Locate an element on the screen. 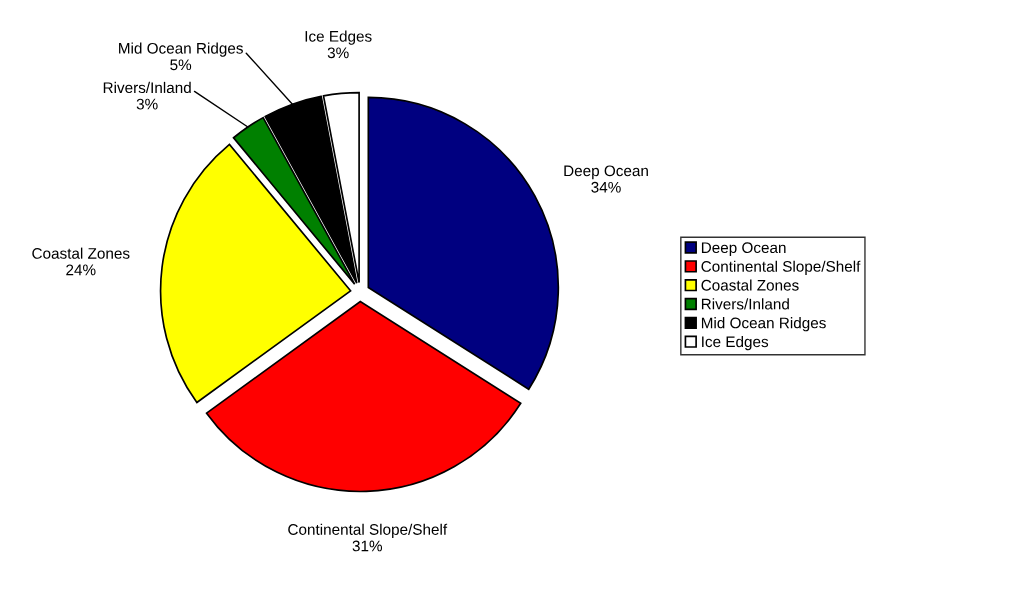 The width and height of the screenshot is (1014, 592). legend-label: Deep Ocean is located at coordinates (743, 249).